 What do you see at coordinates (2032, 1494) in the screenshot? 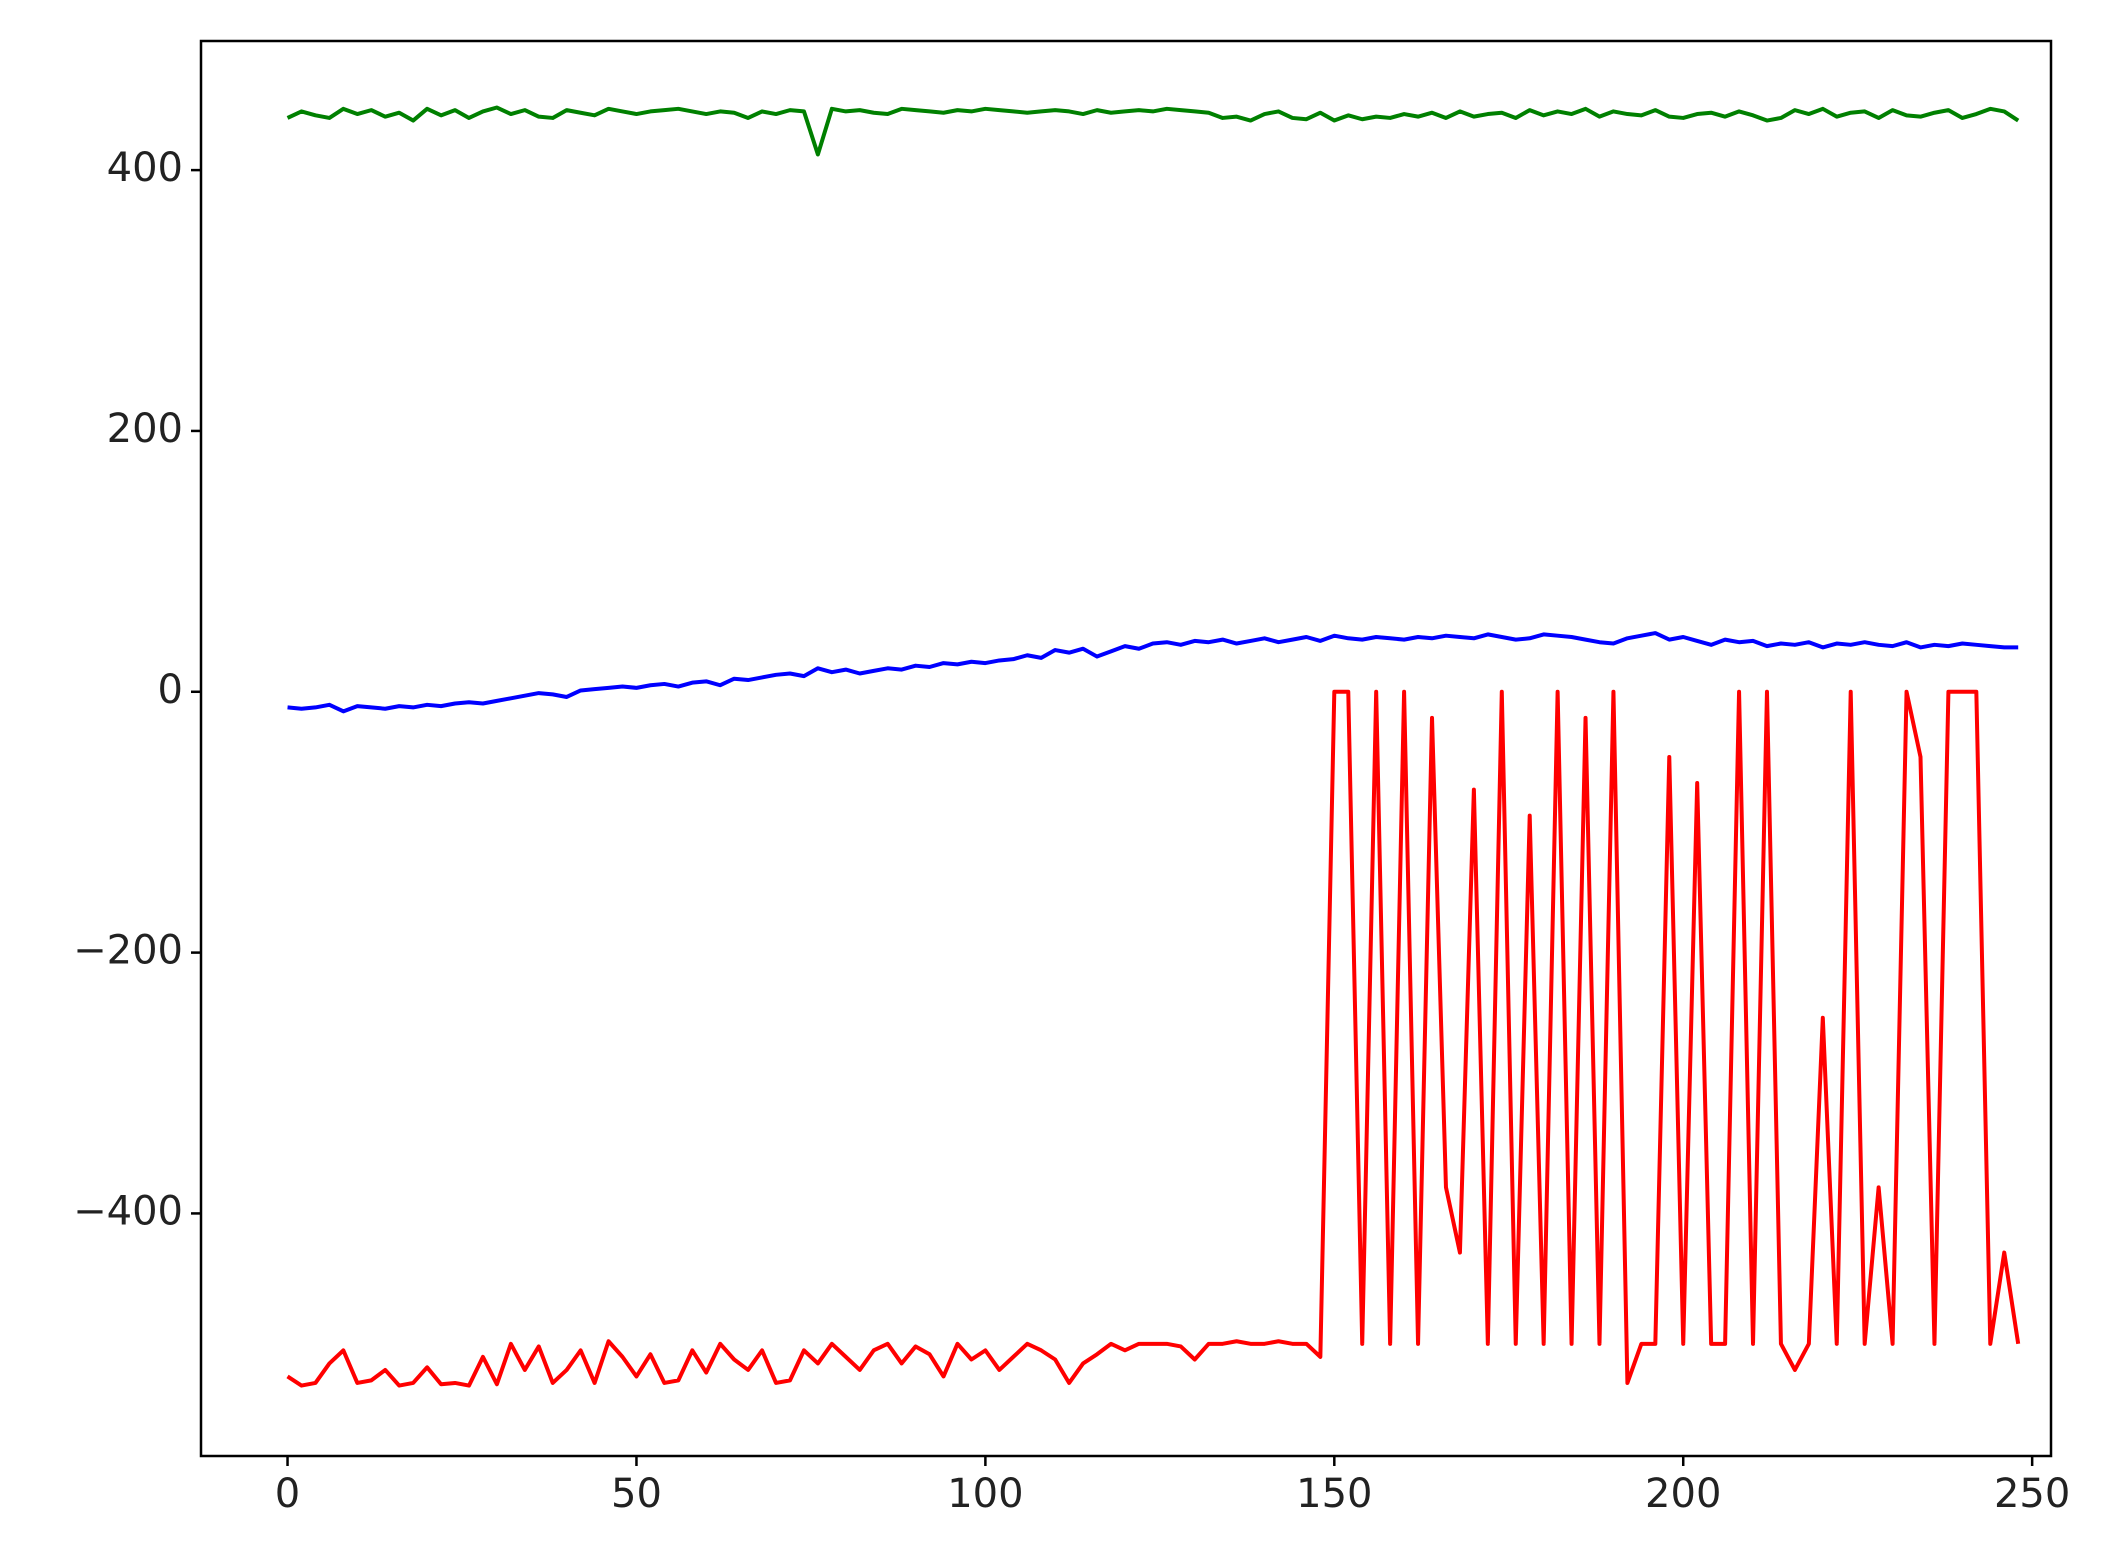
I see `x-tick-label: 250` at bounding box center [2032, 1494].